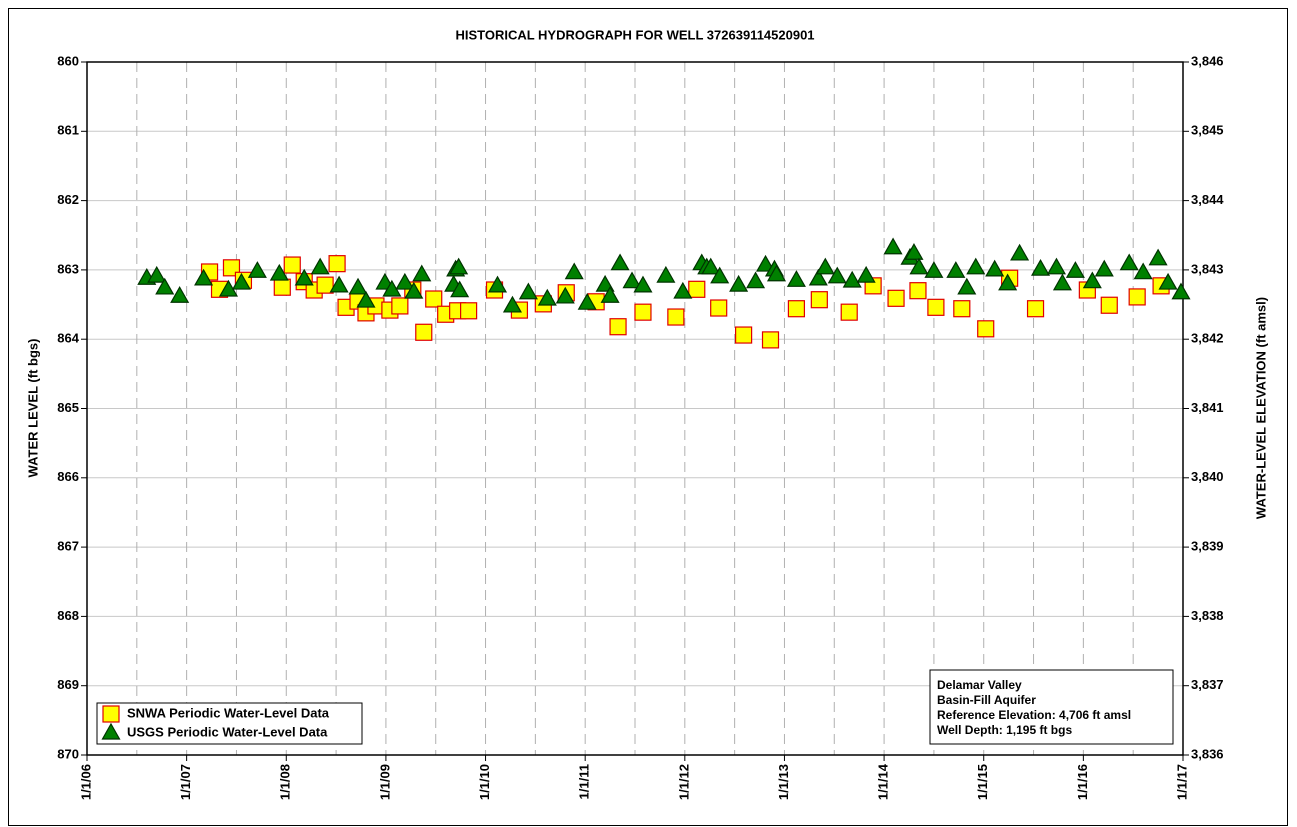  What do you see at coordinates (1207, 268) in the screenshot?
I see `y2-tick-label: 3,843` at bounding box center [1207, 268].